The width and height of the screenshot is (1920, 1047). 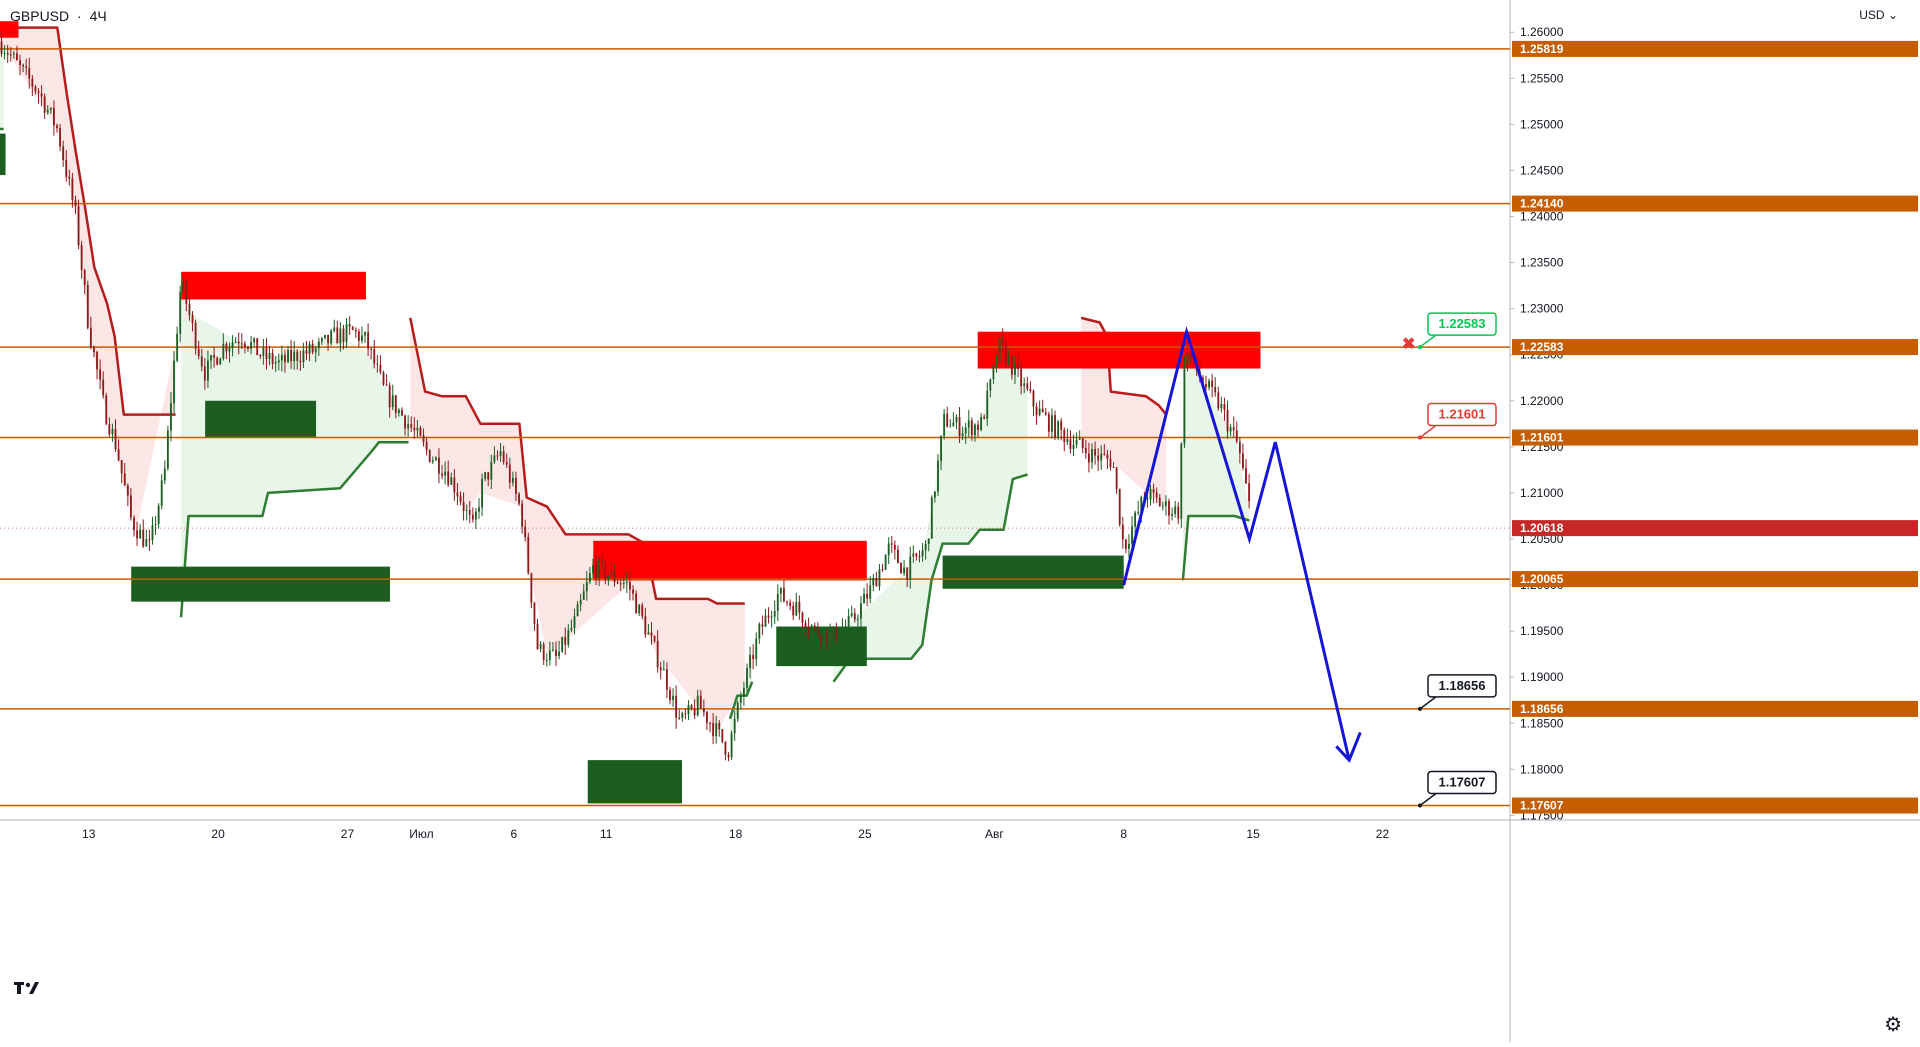 What do you see at coordinates (1542, 806) in the screenshot?
I see `level-price-label: 1.17607` at bounding box center [1542, 806].